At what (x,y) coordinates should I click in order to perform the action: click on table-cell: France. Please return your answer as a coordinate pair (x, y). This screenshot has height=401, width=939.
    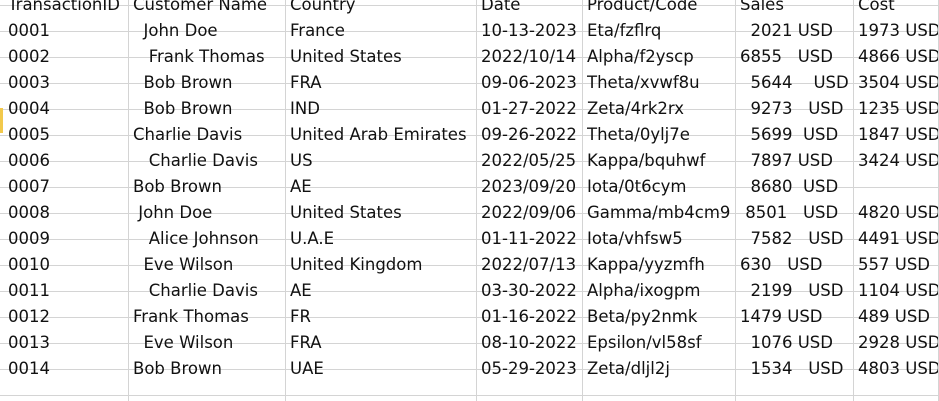
    Looking at the image, I should click on (317, 30).